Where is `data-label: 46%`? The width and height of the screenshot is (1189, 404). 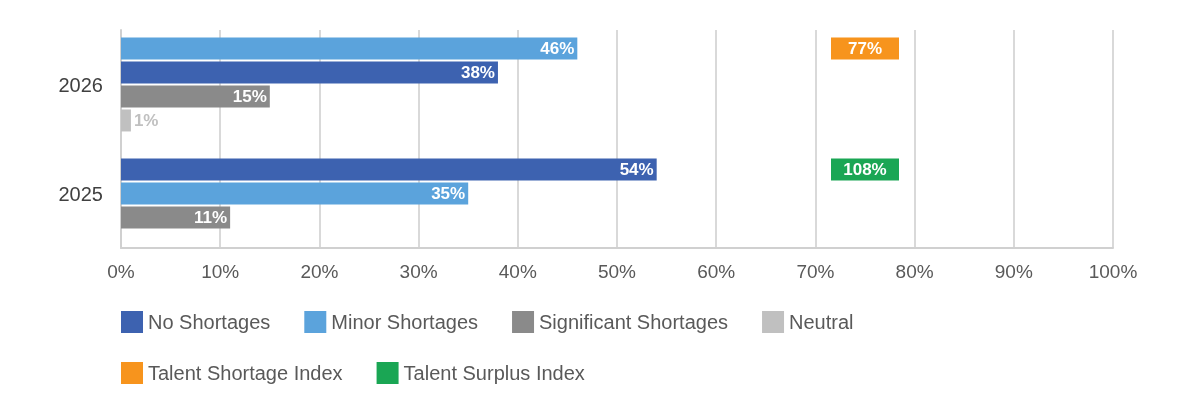 data-label: 46% is located at coordinates (557, 49).